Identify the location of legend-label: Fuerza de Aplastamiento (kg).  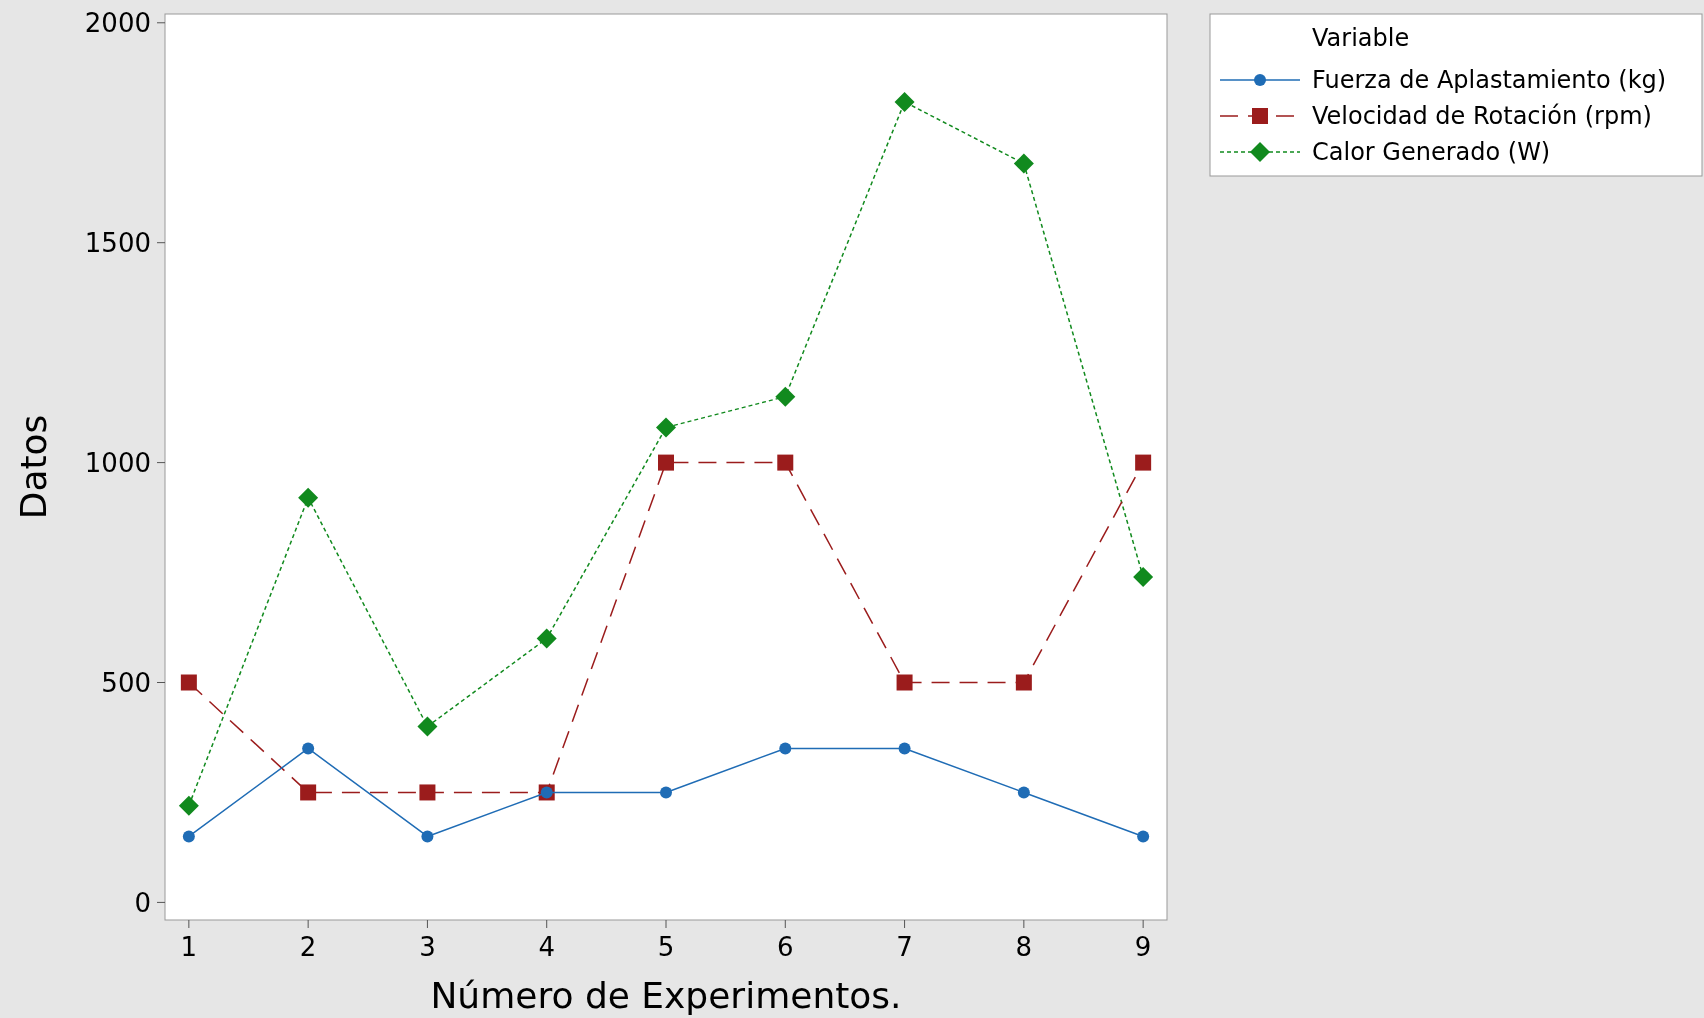
(1489, 80).